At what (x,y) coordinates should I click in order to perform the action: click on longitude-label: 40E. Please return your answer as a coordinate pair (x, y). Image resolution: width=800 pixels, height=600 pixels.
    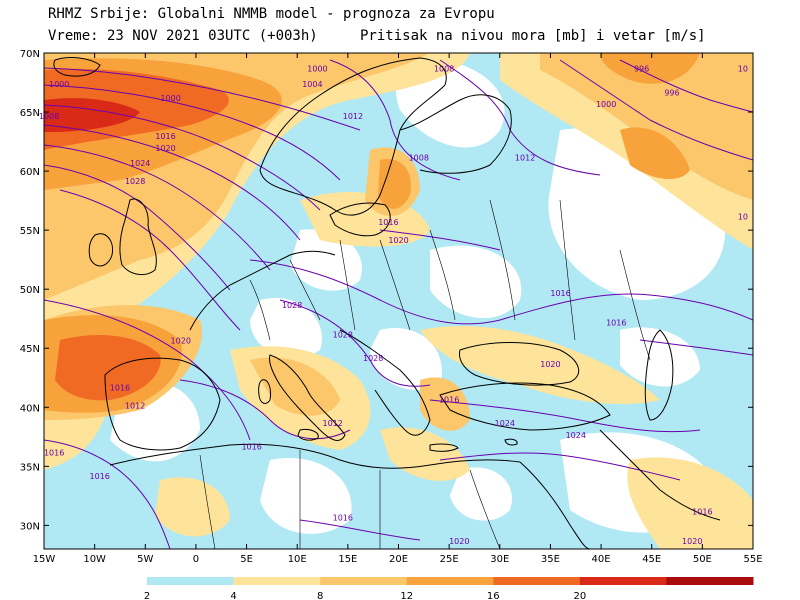
    Looking at the image, I should click on (601, 559).